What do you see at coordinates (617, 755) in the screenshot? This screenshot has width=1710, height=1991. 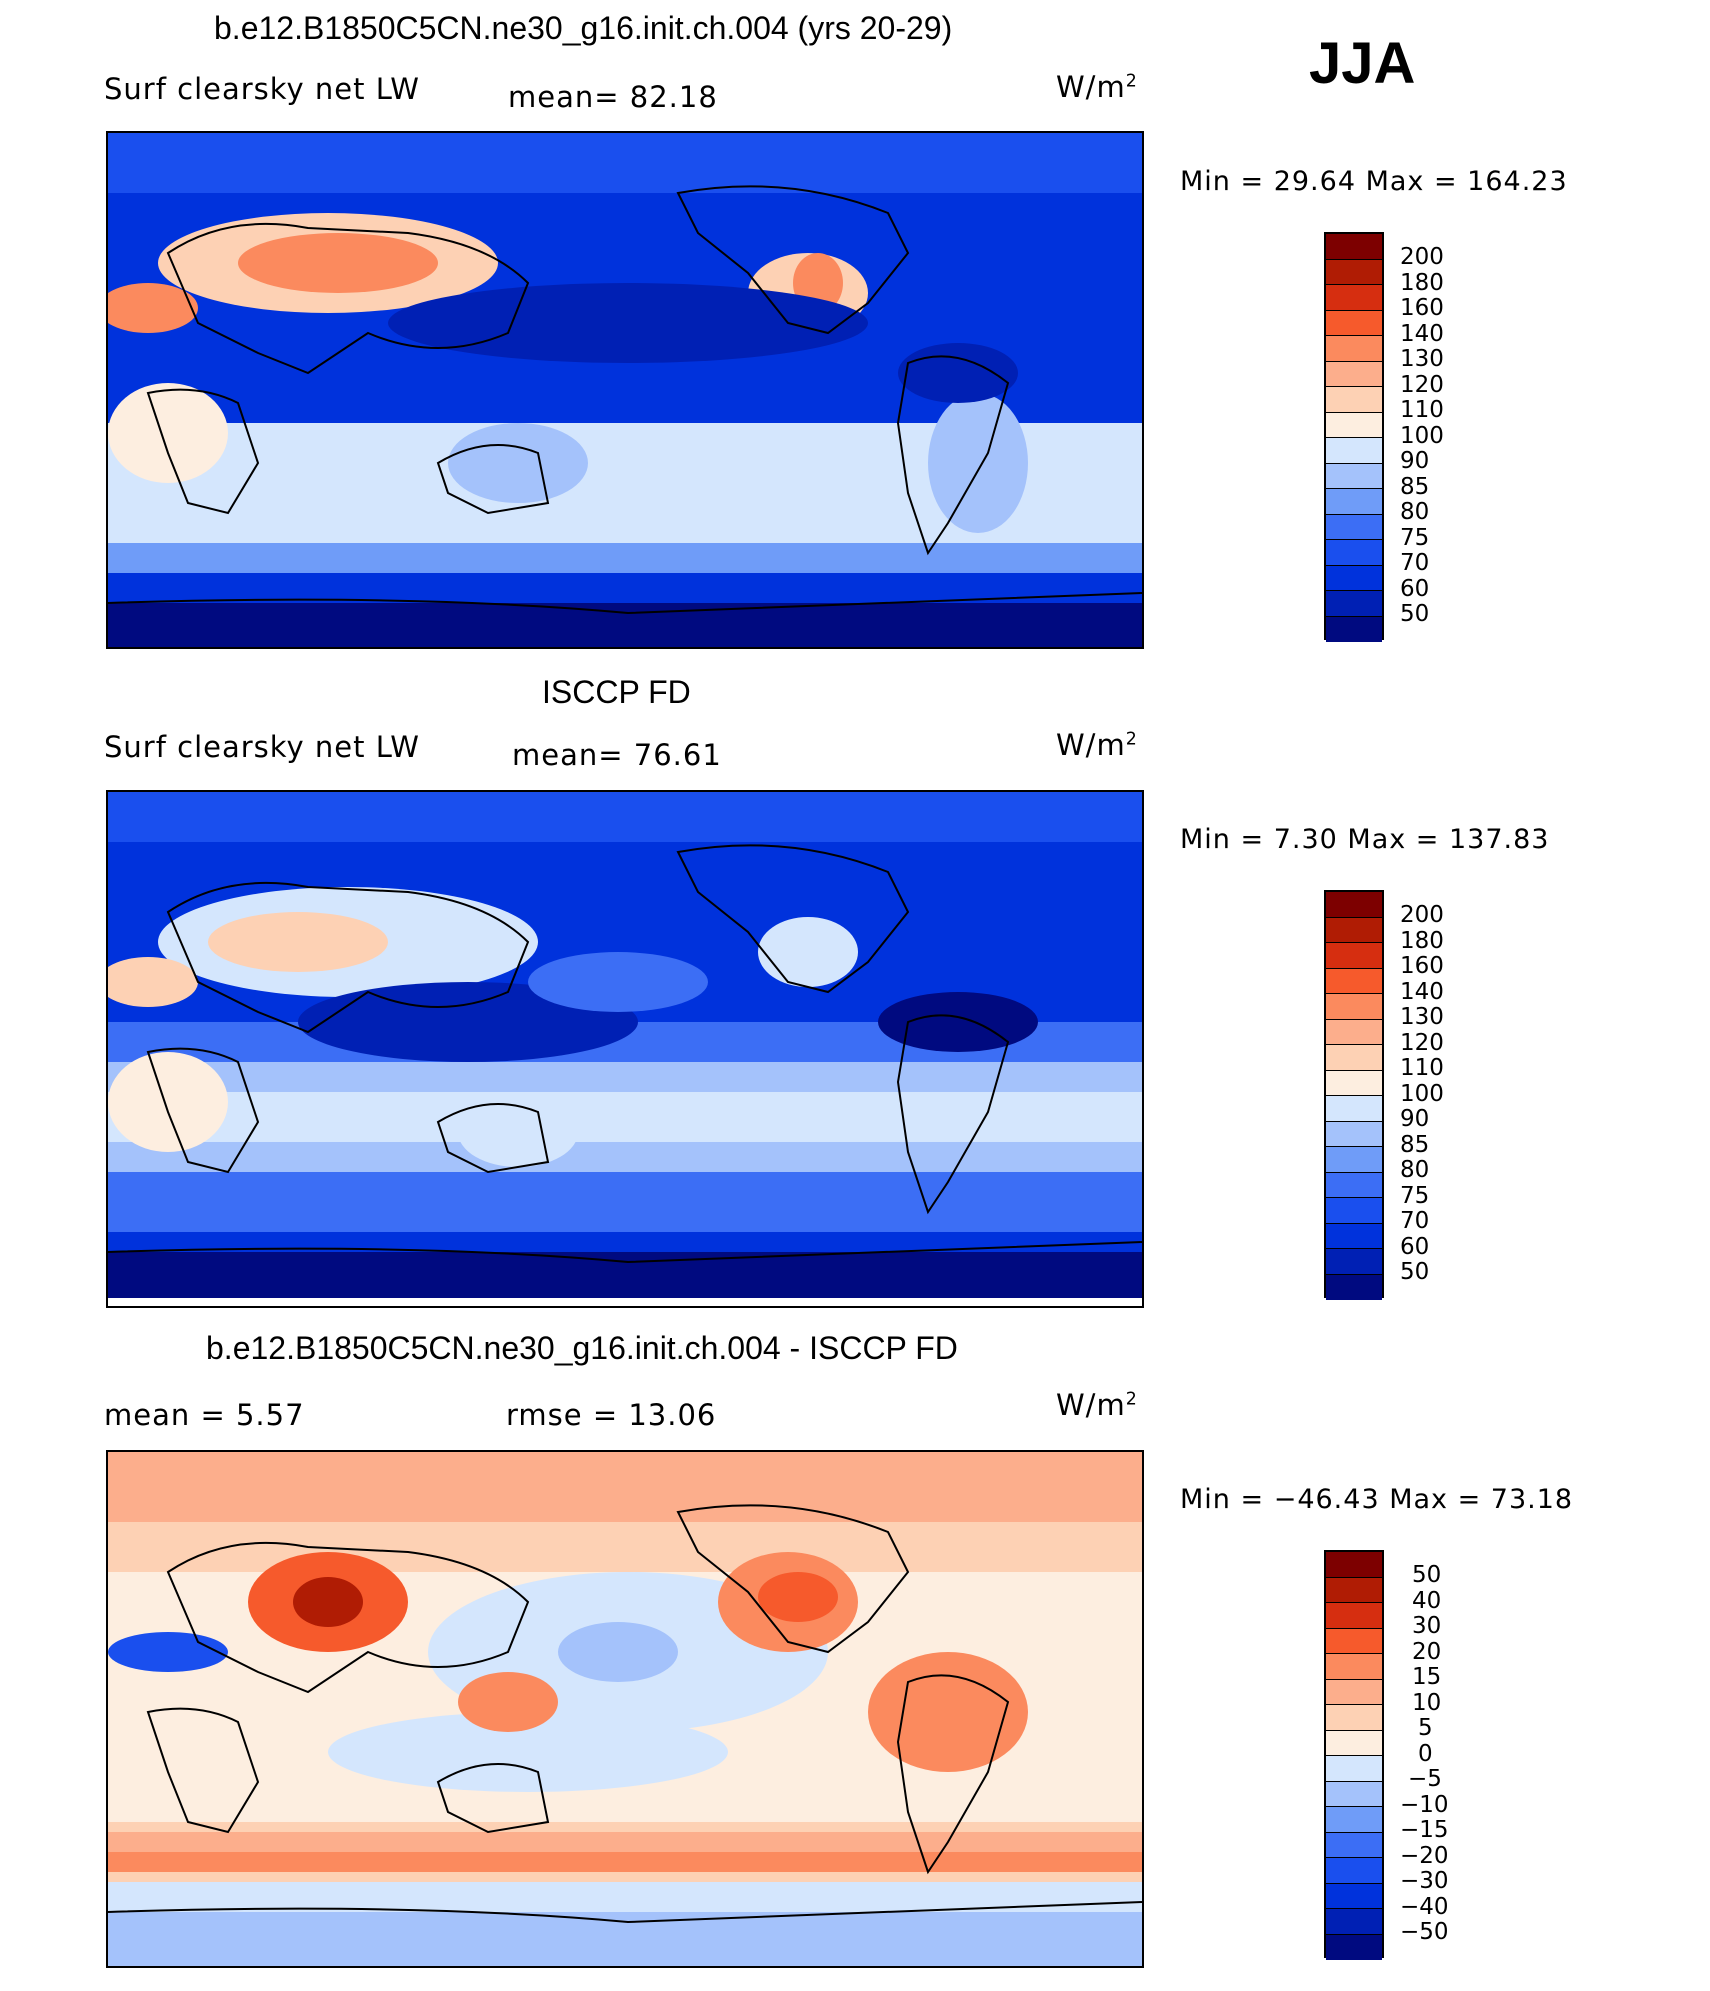 I see `panel2-mean-label: mean= 76.61` at bounding box center [617, 755].